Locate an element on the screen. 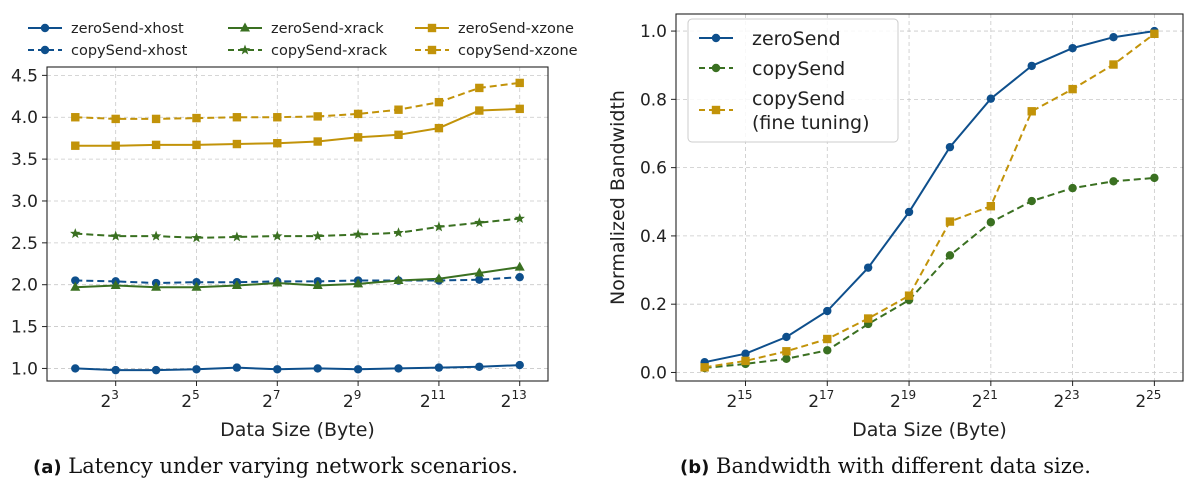 This screenshot has height=496, width=1200. y-tick-label: 2.0 is located at coordinates (24, 286).